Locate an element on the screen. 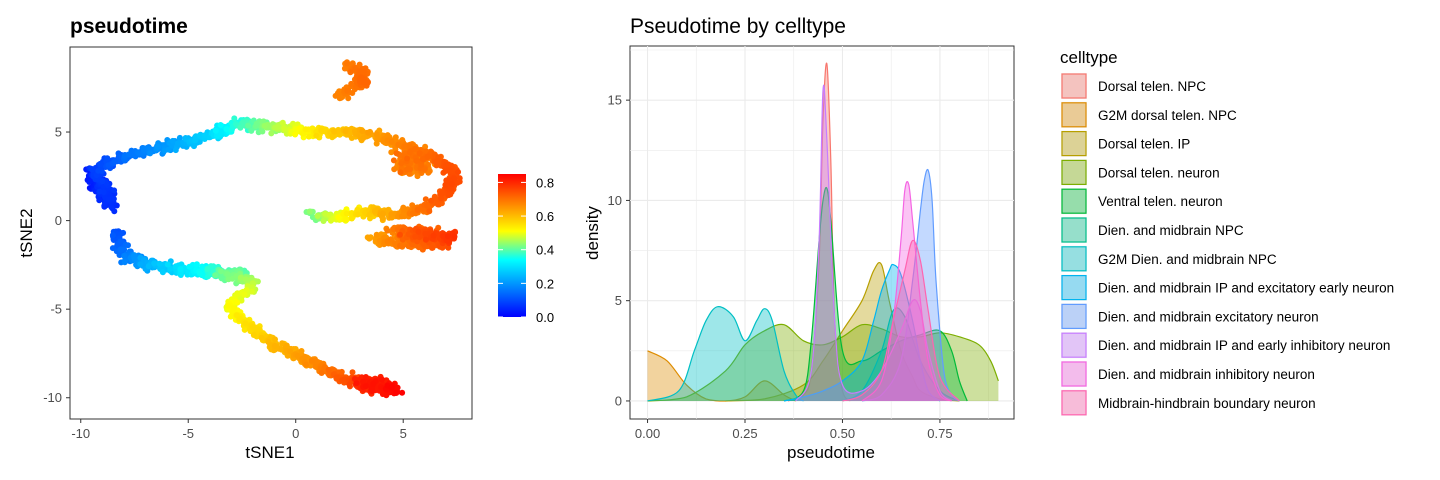 This screenshot has height=480, width=1440. legend-label: G2M dorsal telen. NPC is located at coordinates (1167, 115).